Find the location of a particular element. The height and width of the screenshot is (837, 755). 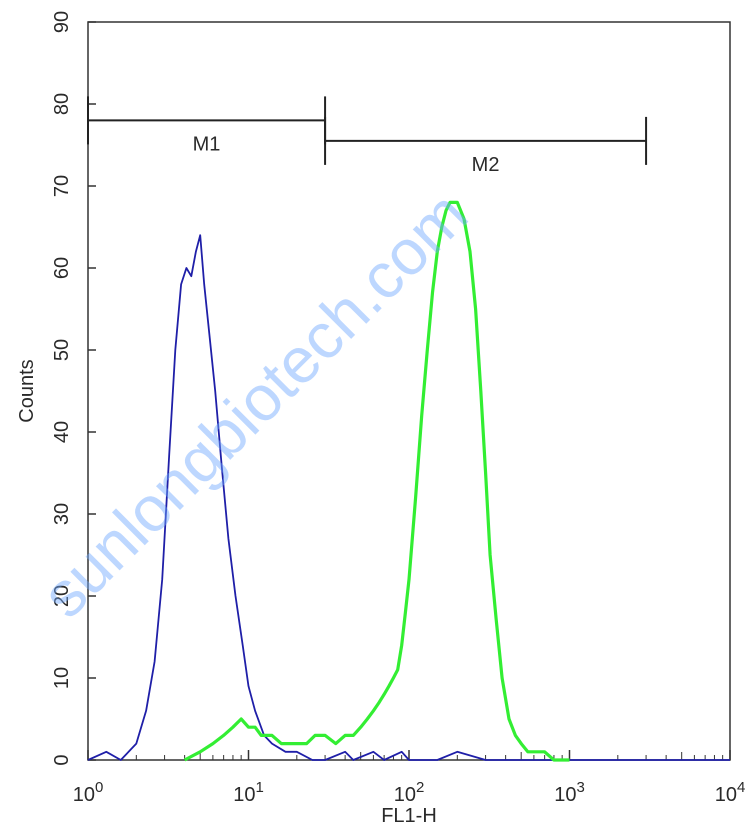

x-axis-label: FL1-H is located at coordinates (409, 816).